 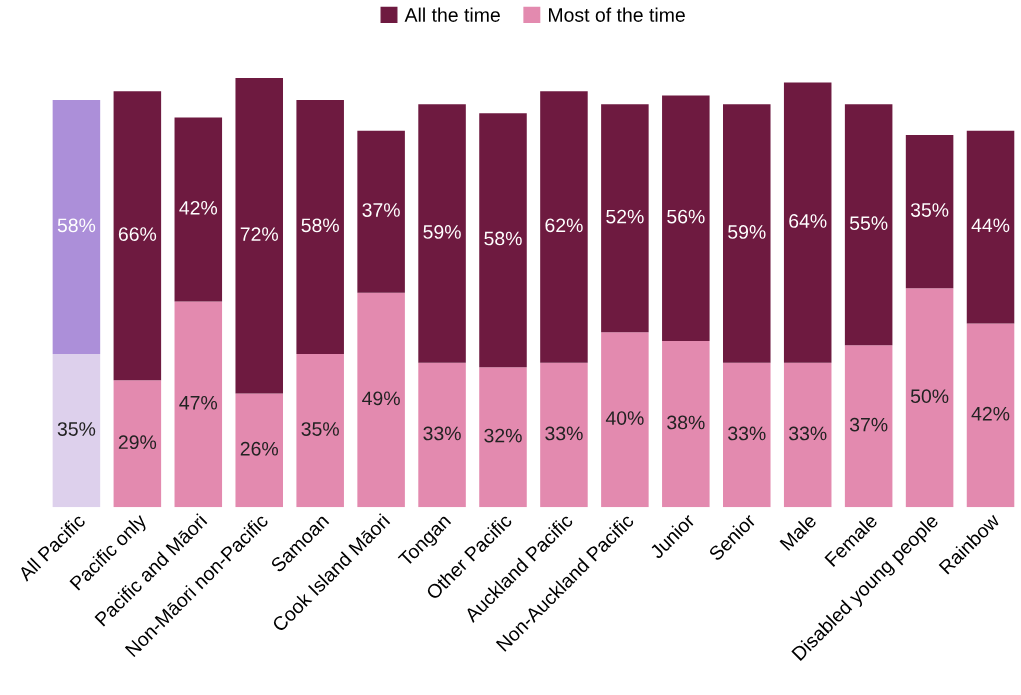 I want to click on data-label: 44%, so click(x=990, y=225).